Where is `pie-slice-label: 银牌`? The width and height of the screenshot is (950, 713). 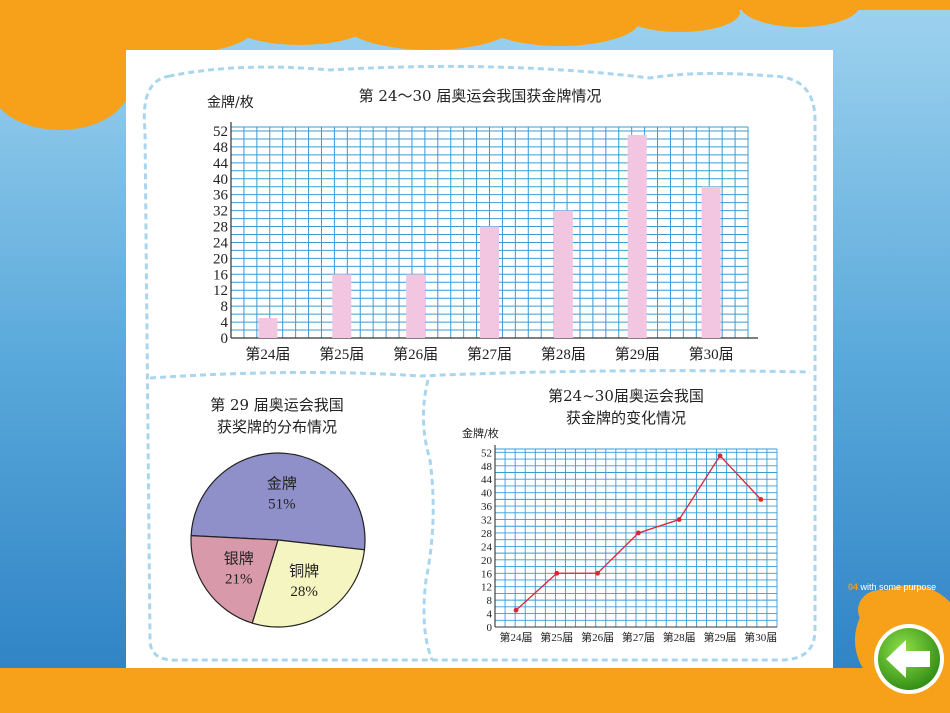 pie-slice-label: 银牌 is located at coordinates (239, 558).